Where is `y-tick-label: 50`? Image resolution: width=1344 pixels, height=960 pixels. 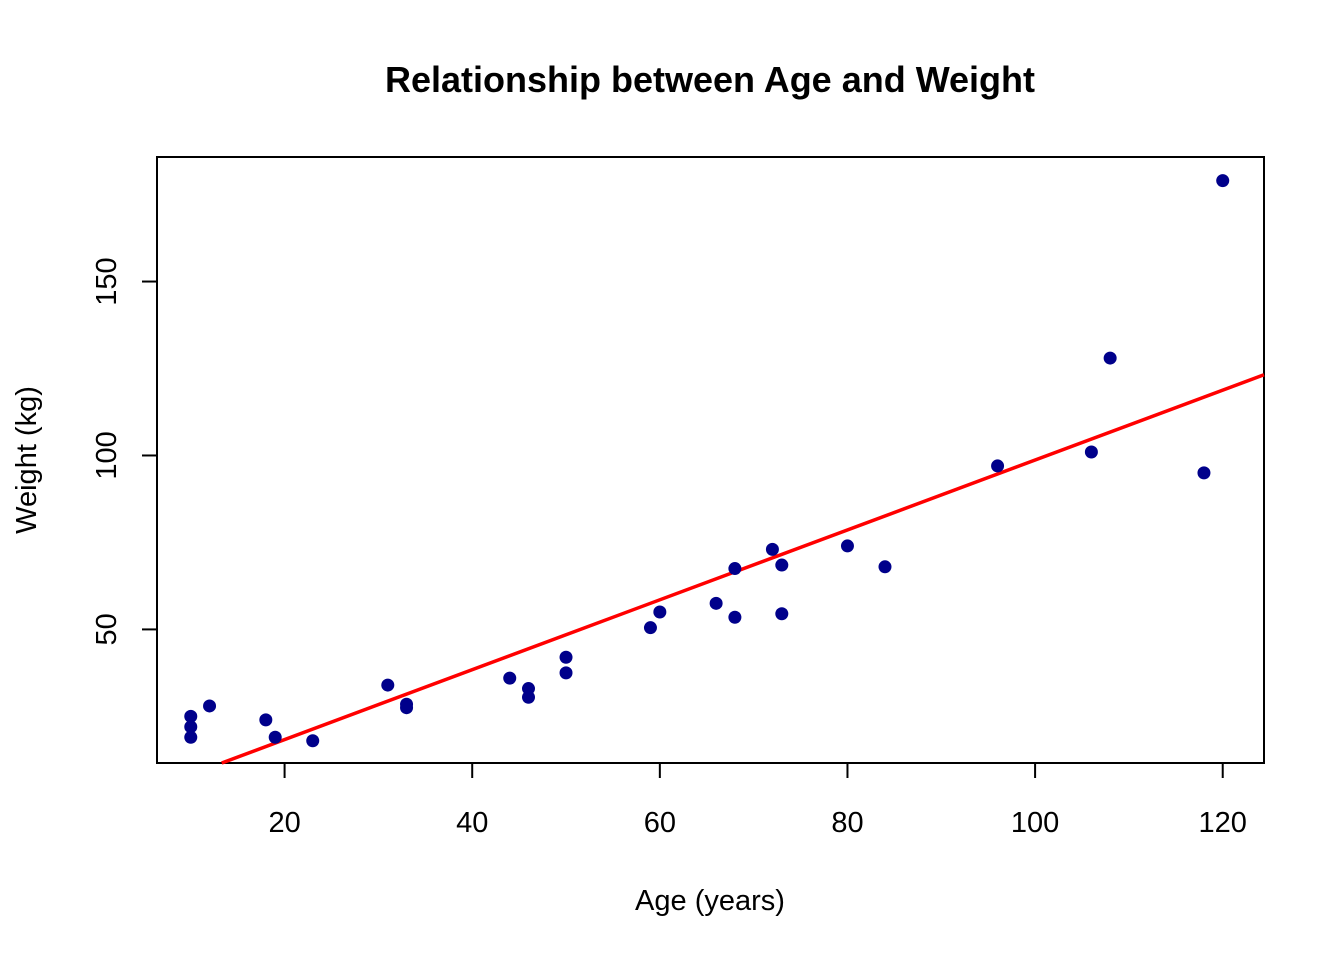
y-tick-label: 50 is located at coordinates (107, 629).